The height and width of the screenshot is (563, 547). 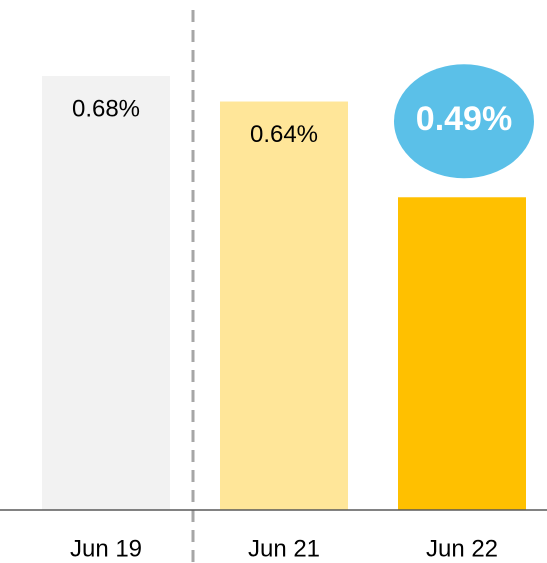 What do you see at coordinates (462, 548) in the screenshot?
I see `x-tick-label: Jun 22` at bounding box center [462, 548].